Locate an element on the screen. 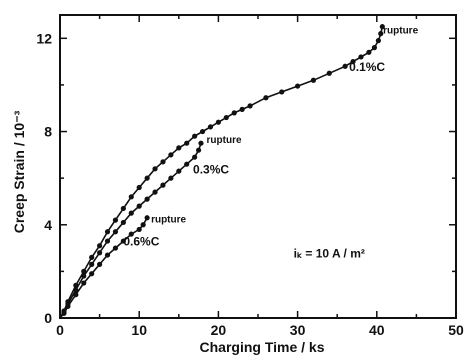  y-tick-label: 0 is located at coordinates (48, 318).